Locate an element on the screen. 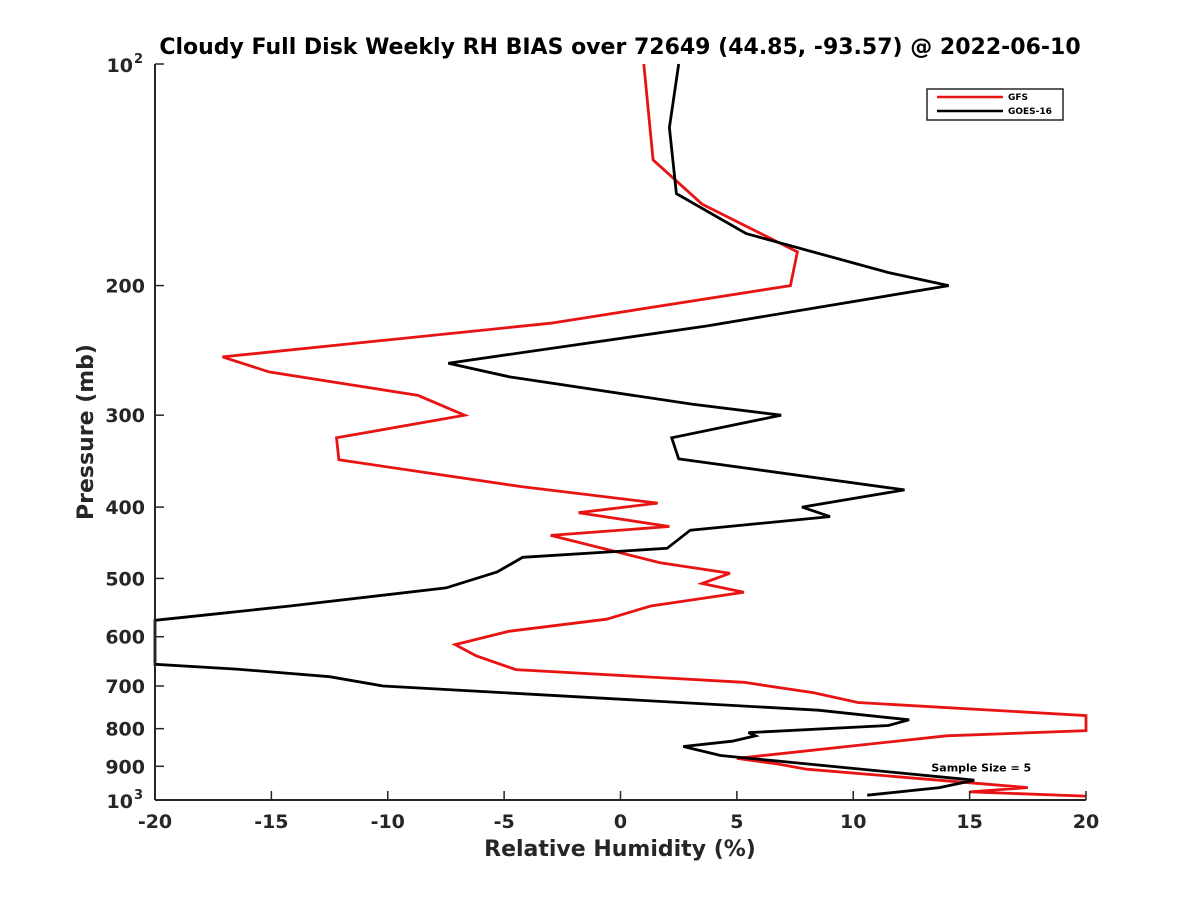 This screenshot has width=1200, height=900. legend-box is located at coordinates (995, 104).